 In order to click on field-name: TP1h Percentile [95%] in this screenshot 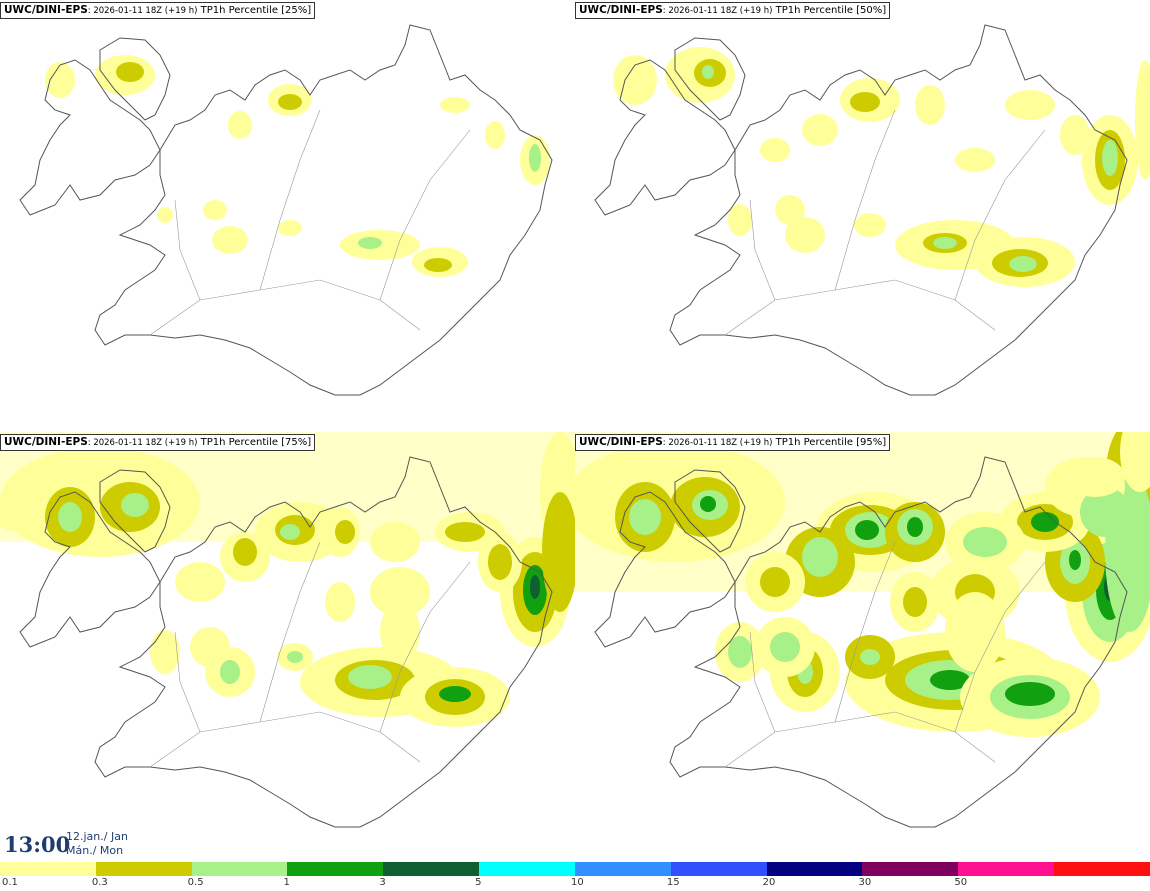, I will do `click(829, 442)`.